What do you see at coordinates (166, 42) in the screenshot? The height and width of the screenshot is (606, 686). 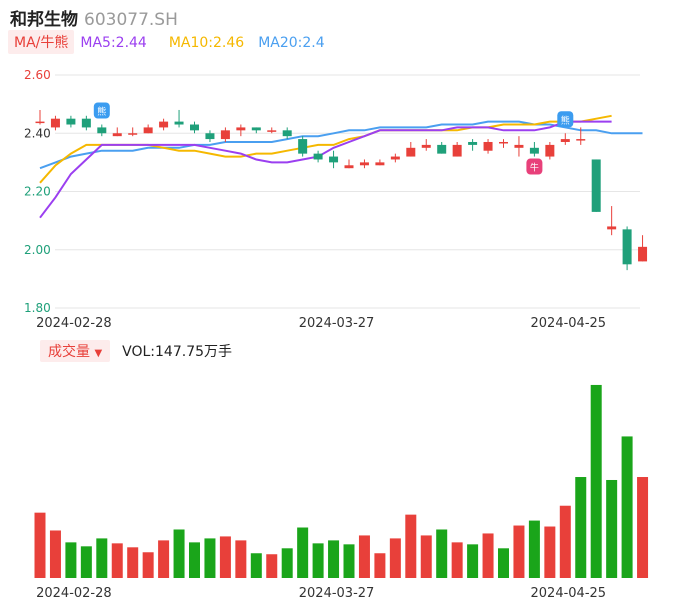 I see `ma-legend: MA/牛熊 MA5:2.44 MA10:2.46 MA20:2.4` at bounding box center [166, 42].